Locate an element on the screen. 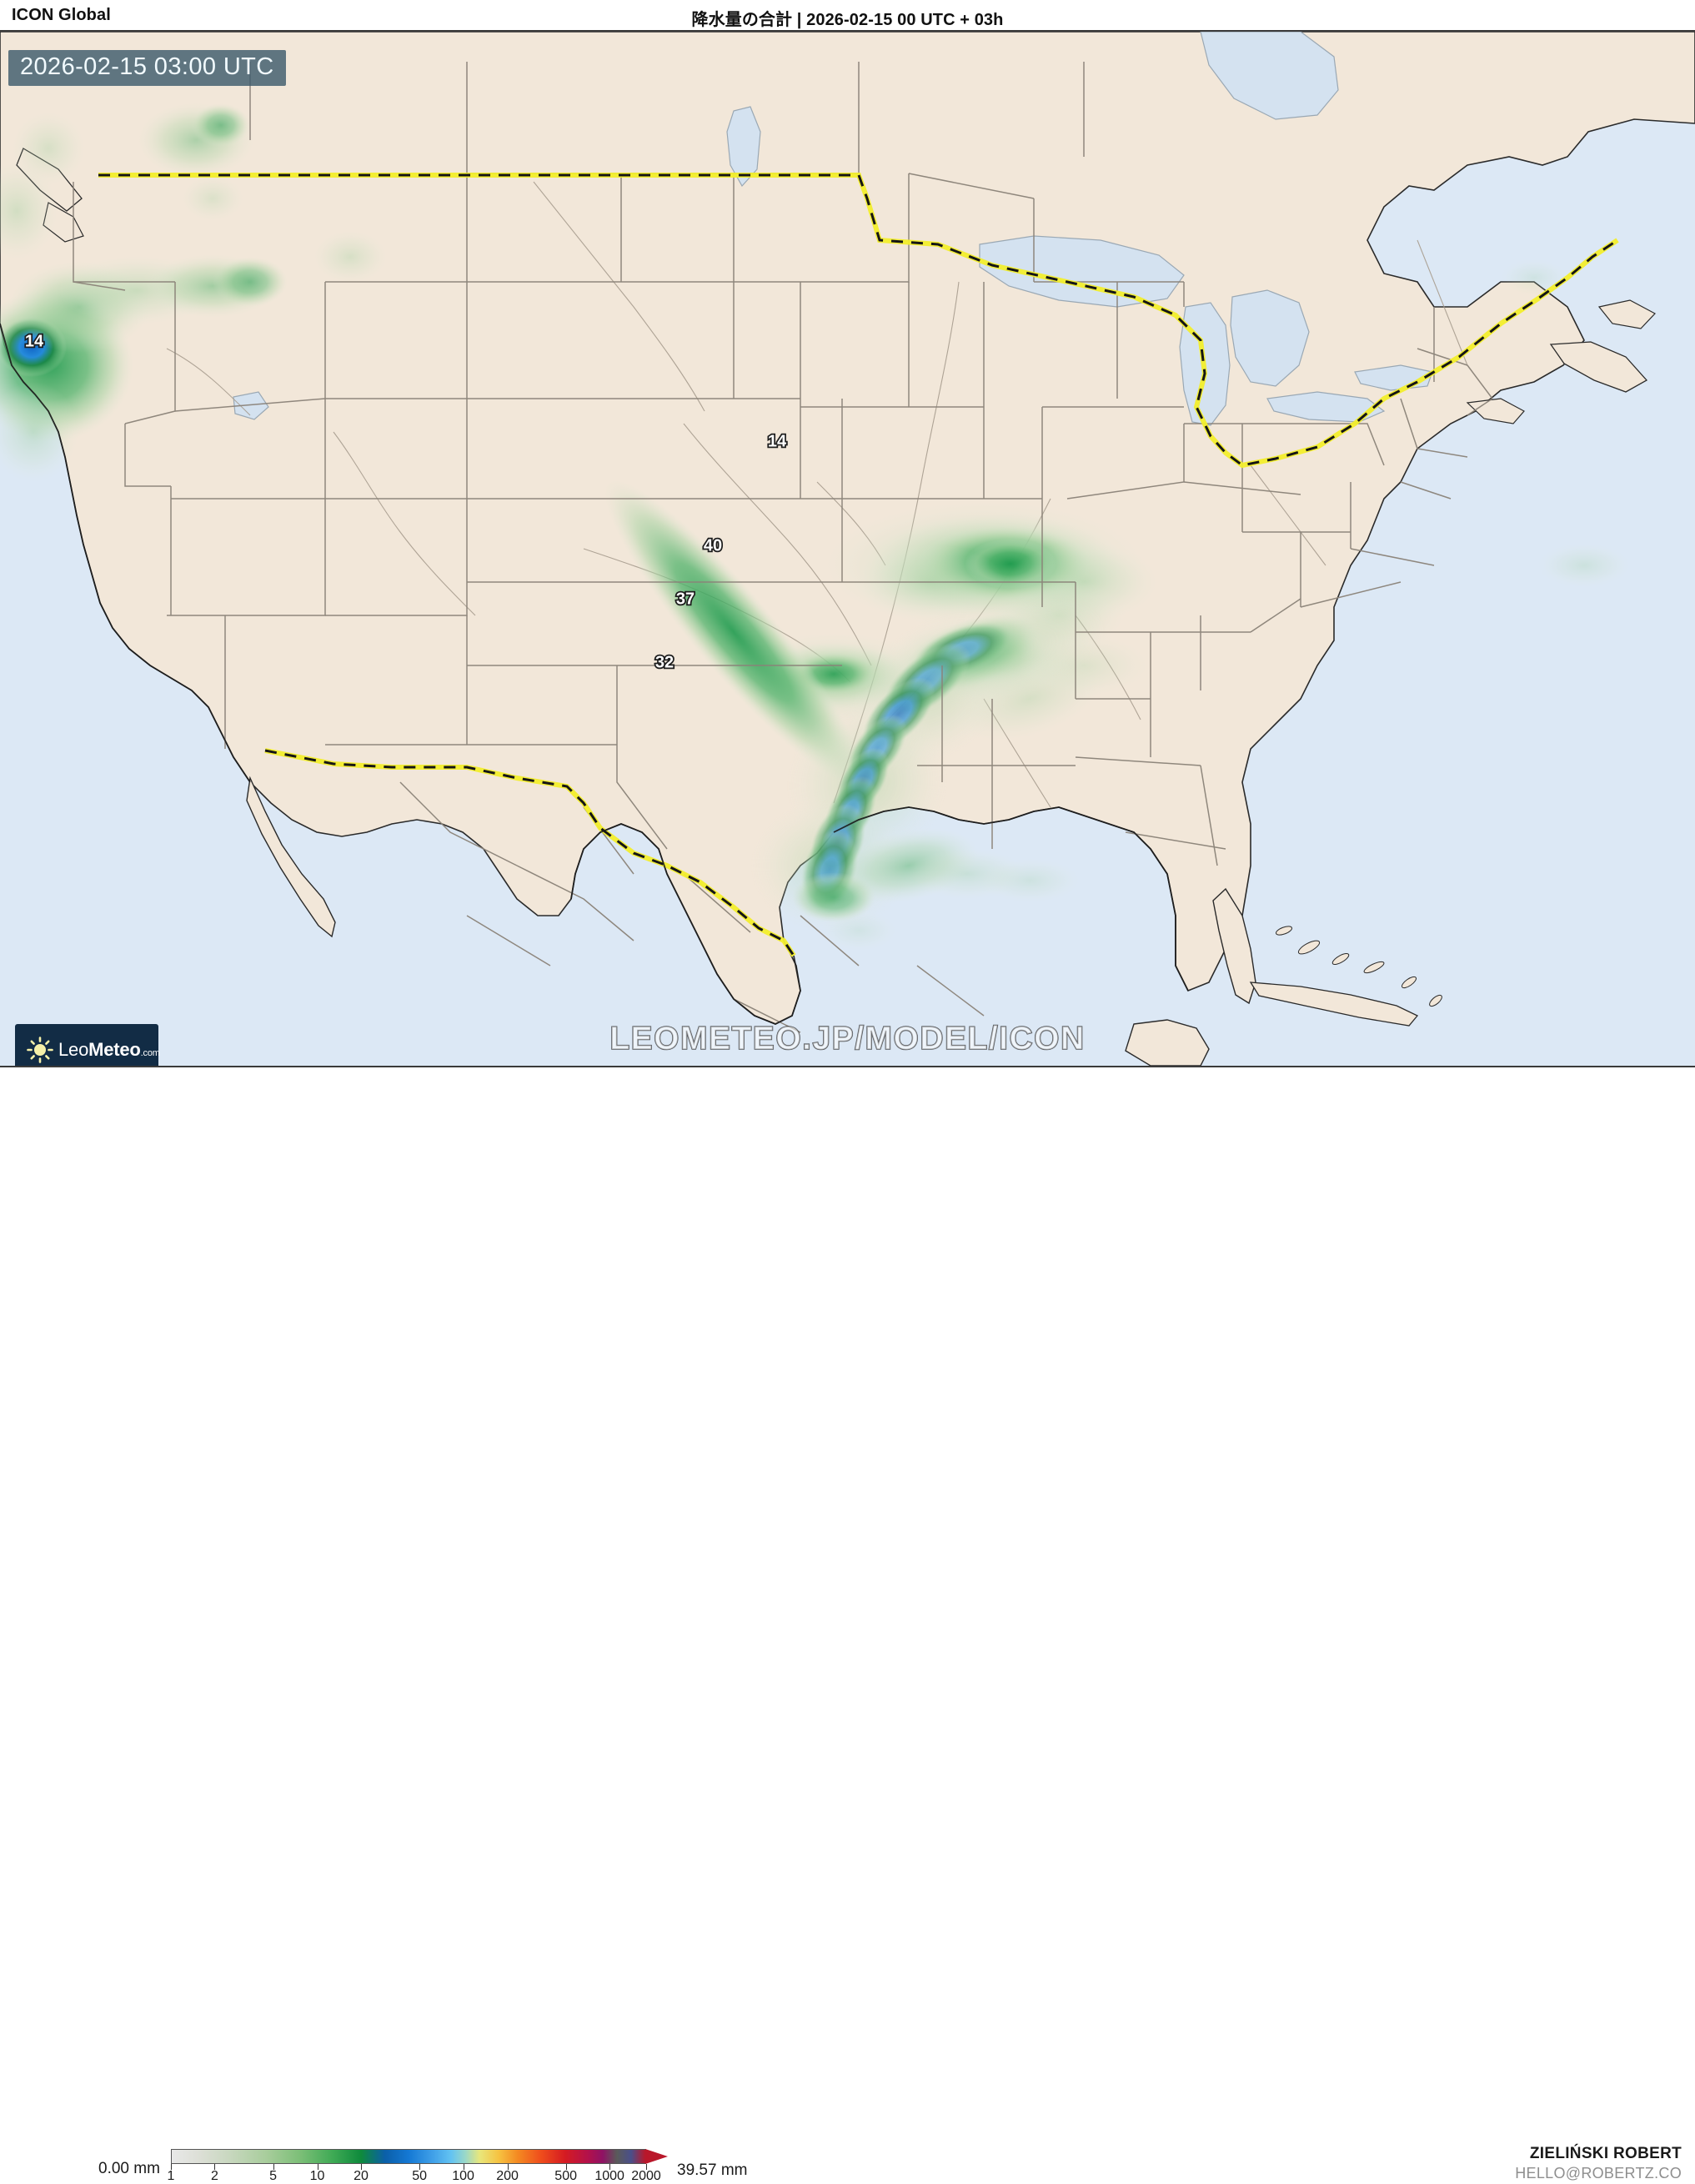  yucatan-peninsula is located at coordinates (1167, 1042).